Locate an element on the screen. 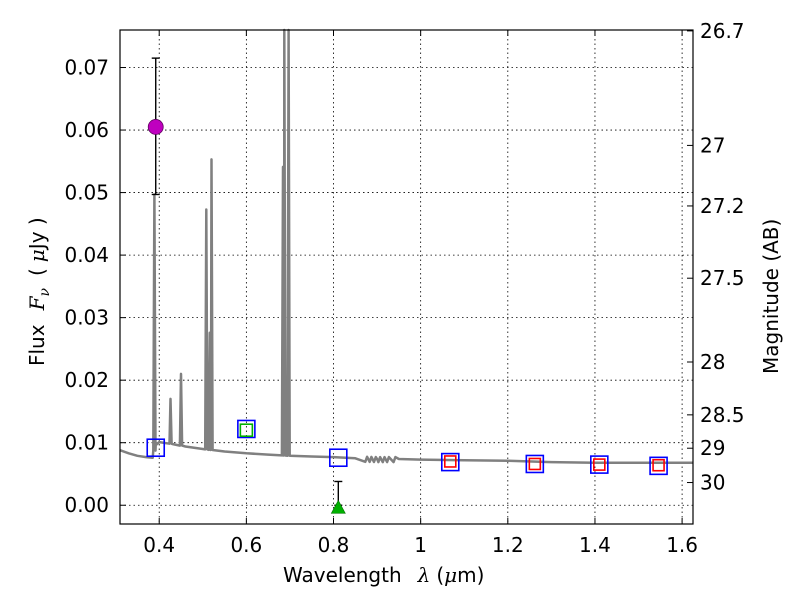  y-tick-label: 0.05 is located at coordinates (86, 193).